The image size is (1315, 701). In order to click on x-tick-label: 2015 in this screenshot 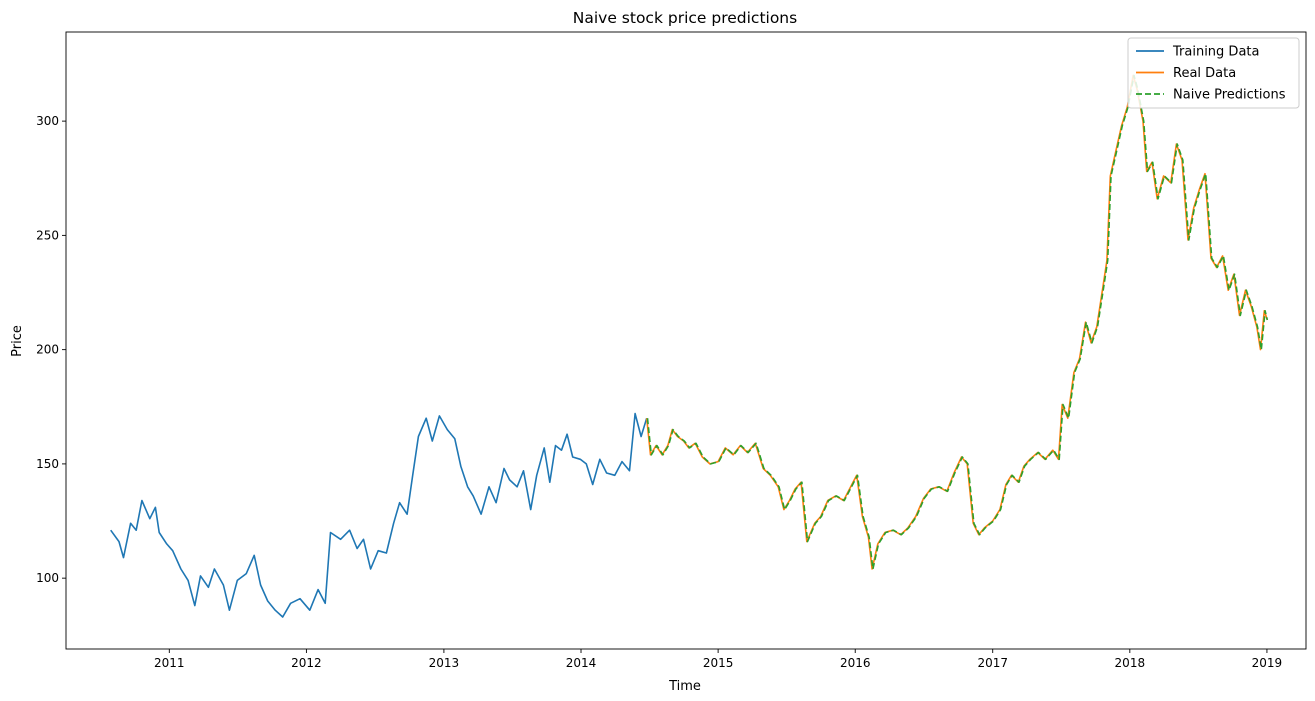, I will do `click(718, 663)`.